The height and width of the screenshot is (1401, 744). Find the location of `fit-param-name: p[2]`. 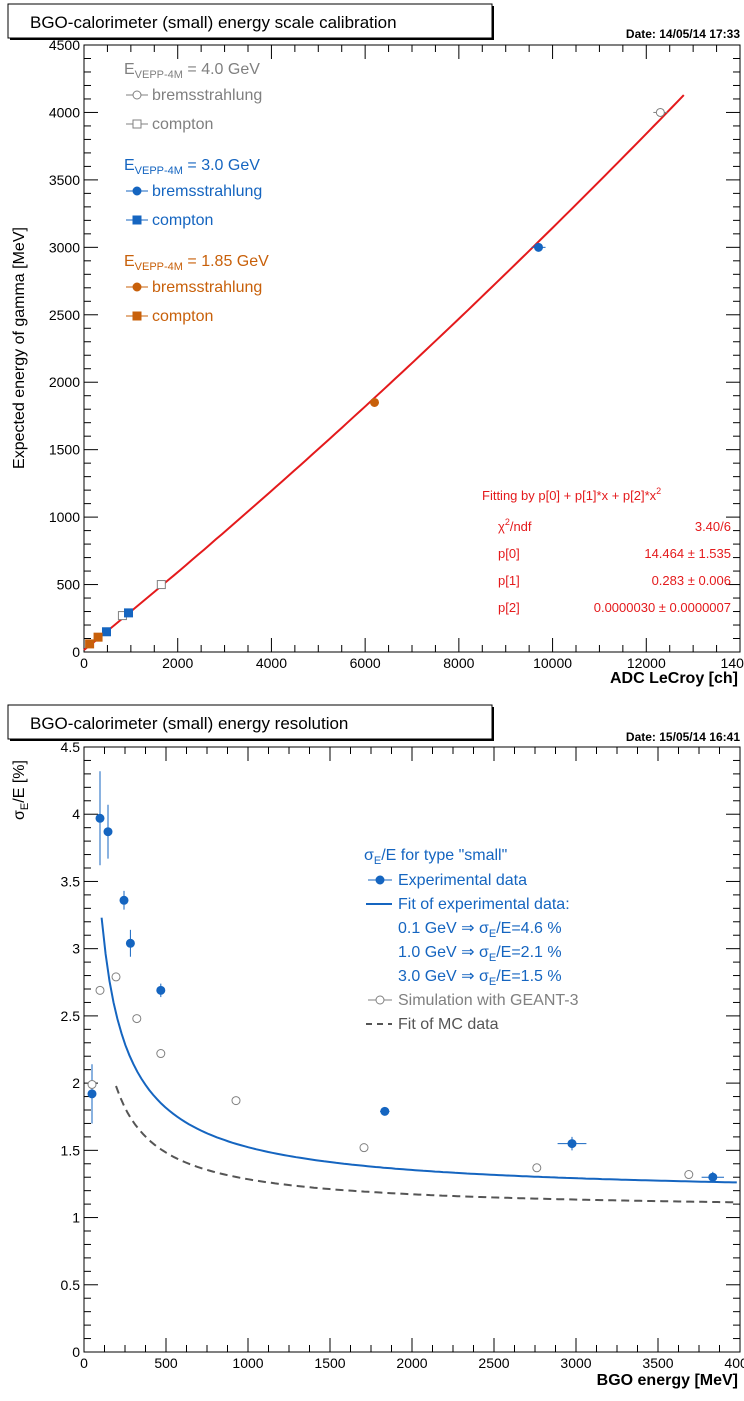

fit-param-name: p[2] is located at coordinates (509, 607).